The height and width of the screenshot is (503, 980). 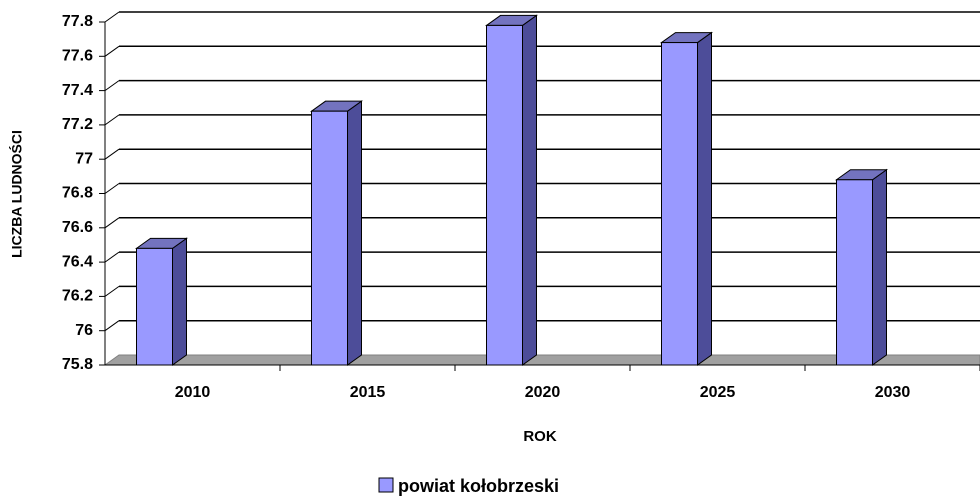 I want to click on x-tick-label: 2010, so click(x=193, y=392).